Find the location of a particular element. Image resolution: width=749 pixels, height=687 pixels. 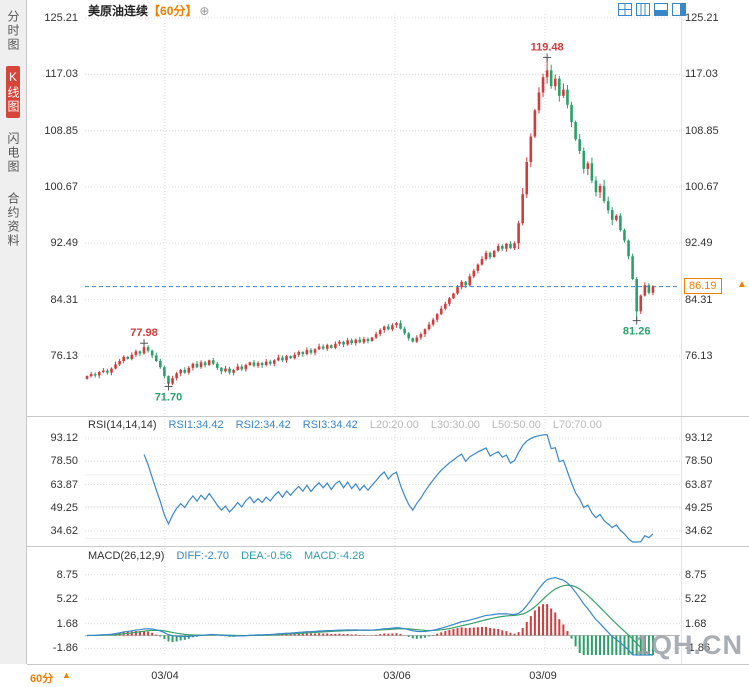

rsi-l30-readout: L30:30.00 is located at coordinates (455, 425).